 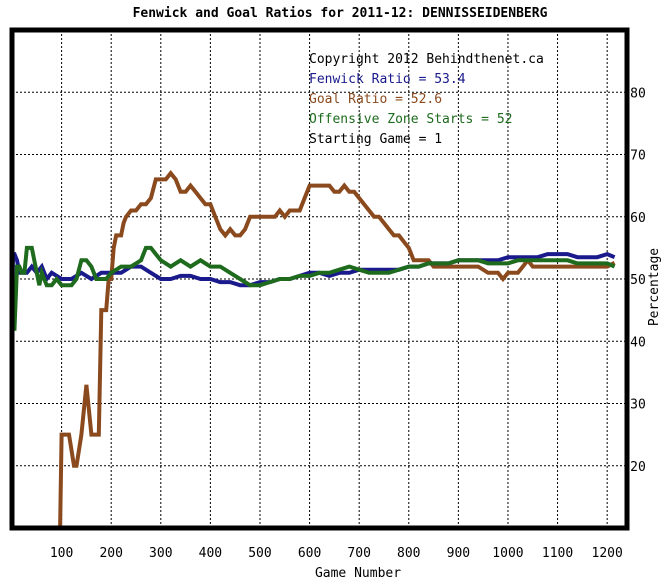 I want to click on annotation-line: Offensive Zone Starts = 52, so click(x=411, y=119).